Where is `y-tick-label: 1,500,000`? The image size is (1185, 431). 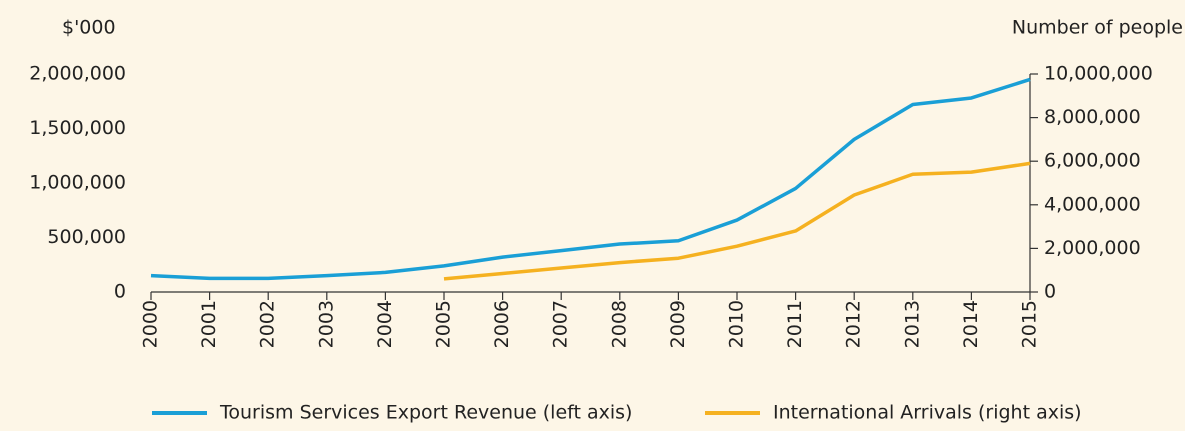
y-tick-label: 1,500,000 is located at coordinates (77, 128).